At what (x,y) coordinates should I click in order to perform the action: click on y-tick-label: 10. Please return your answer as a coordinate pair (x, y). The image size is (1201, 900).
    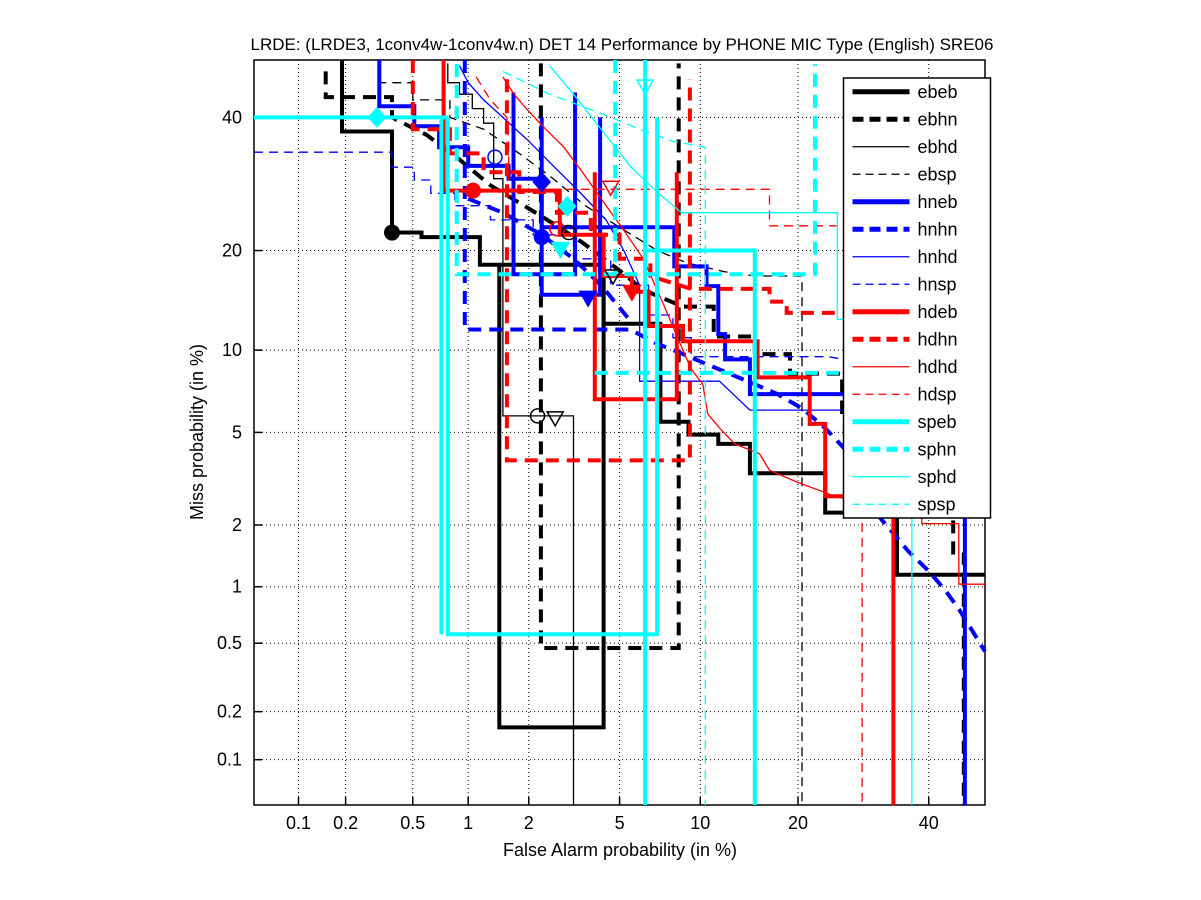
    Looking at the image, I should click on (232, 350).